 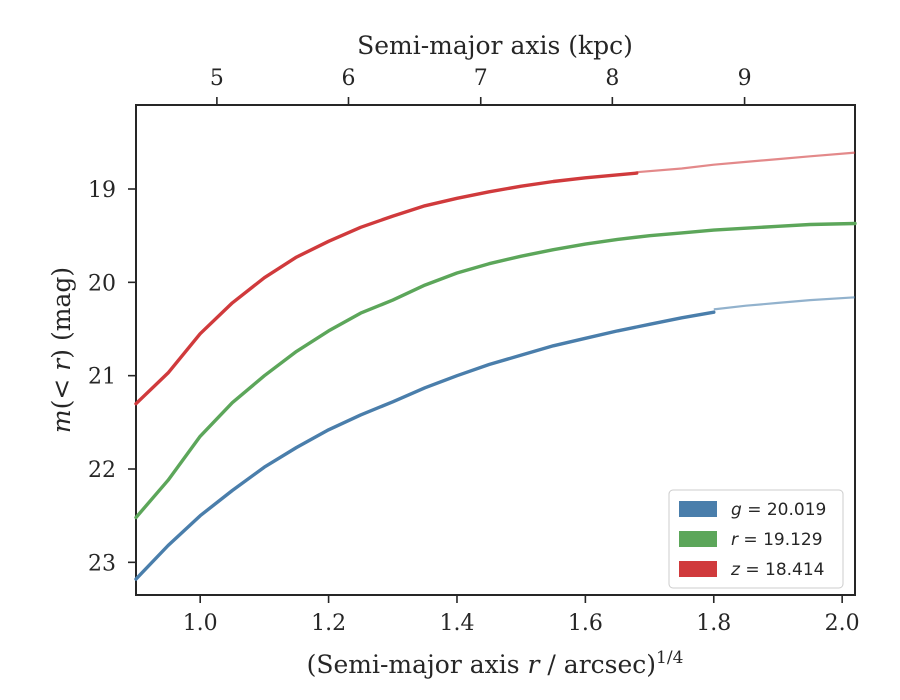 What do you see at coordinates (777, 570) in the screenshot?
I see `legend-label-z: z = 18.414` at bounding box center [777, 570].